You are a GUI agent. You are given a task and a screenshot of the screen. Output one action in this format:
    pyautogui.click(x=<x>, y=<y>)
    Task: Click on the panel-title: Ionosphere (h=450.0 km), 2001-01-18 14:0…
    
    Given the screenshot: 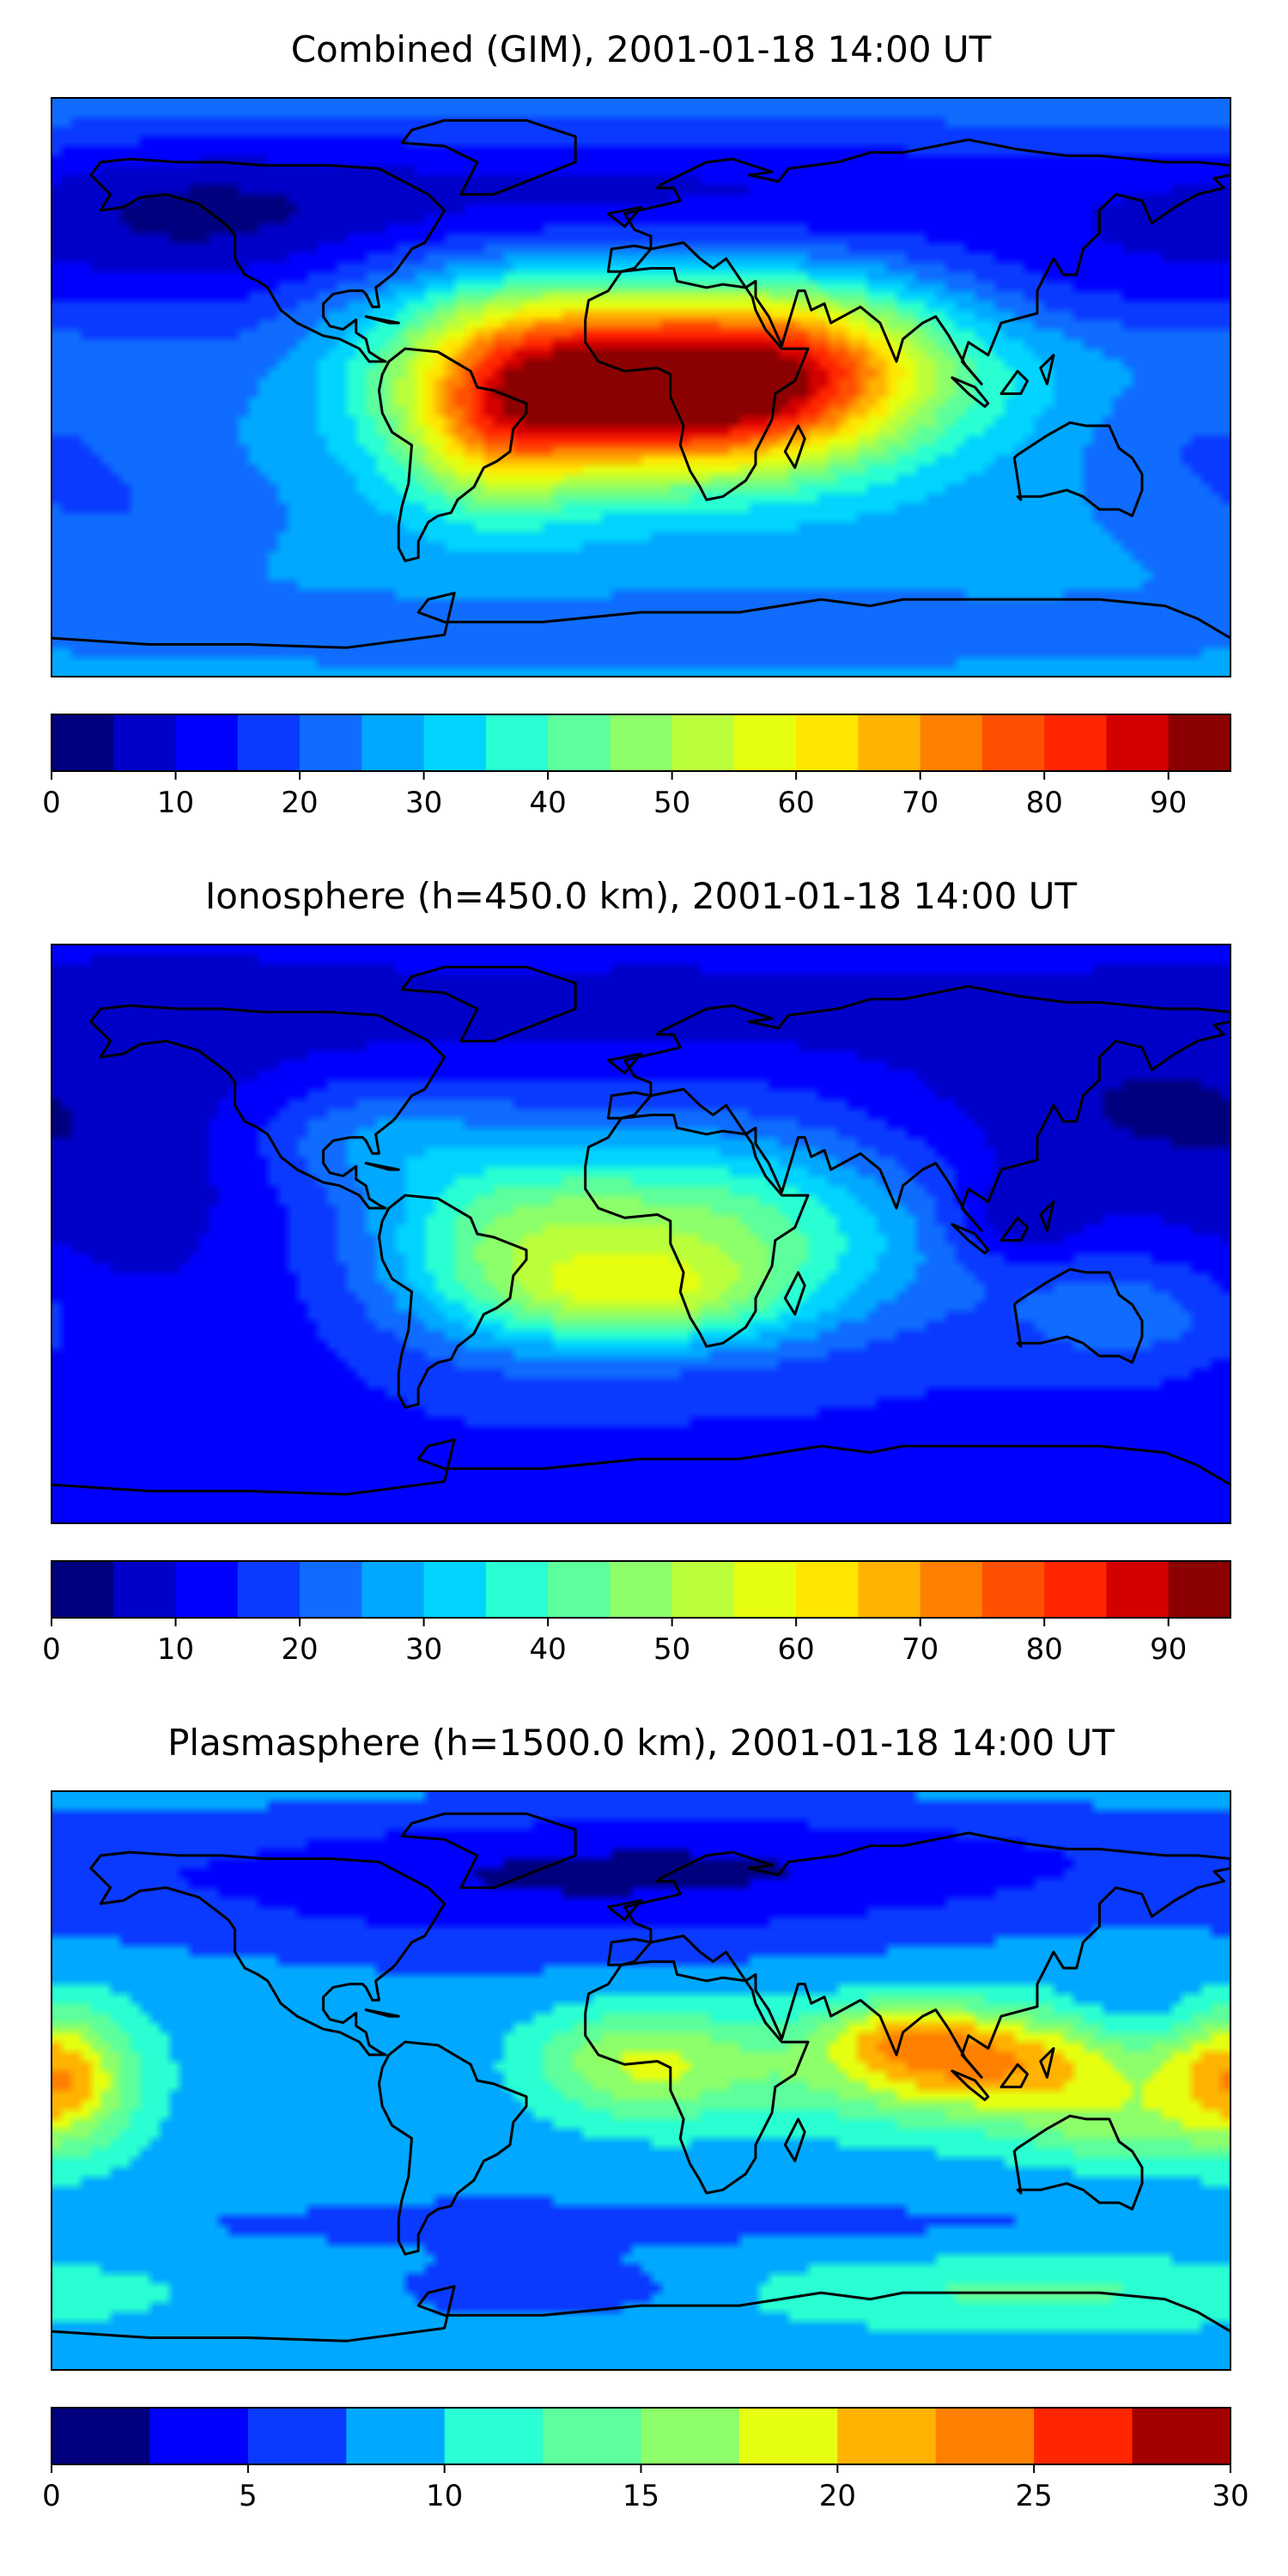 What is the action you would take?
    pyautogui.click(x=641, y=896)
    